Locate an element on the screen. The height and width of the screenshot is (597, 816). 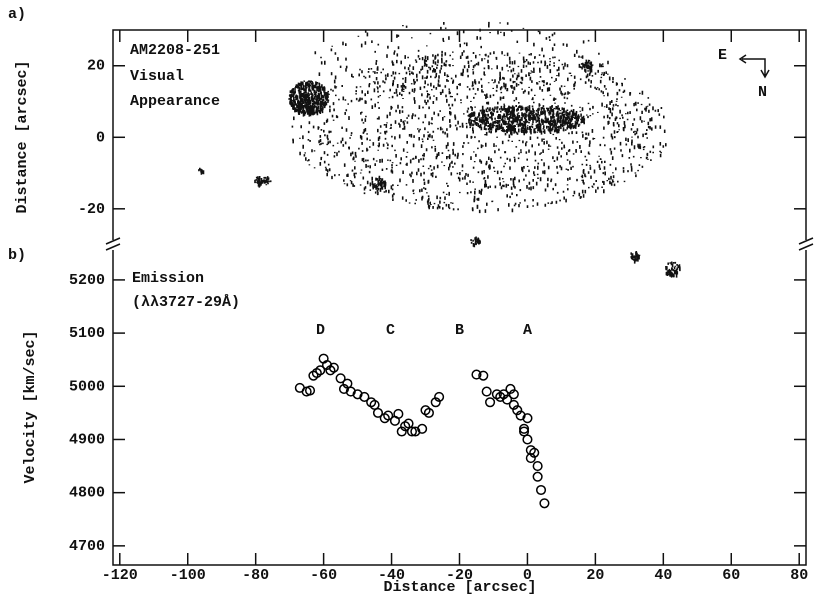
y-tick-label: 5100 is located at coordinates (87, 333).